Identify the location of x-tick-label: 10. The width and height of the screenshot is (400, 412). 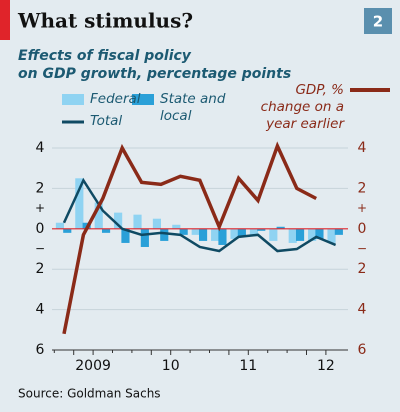
(171, 366).